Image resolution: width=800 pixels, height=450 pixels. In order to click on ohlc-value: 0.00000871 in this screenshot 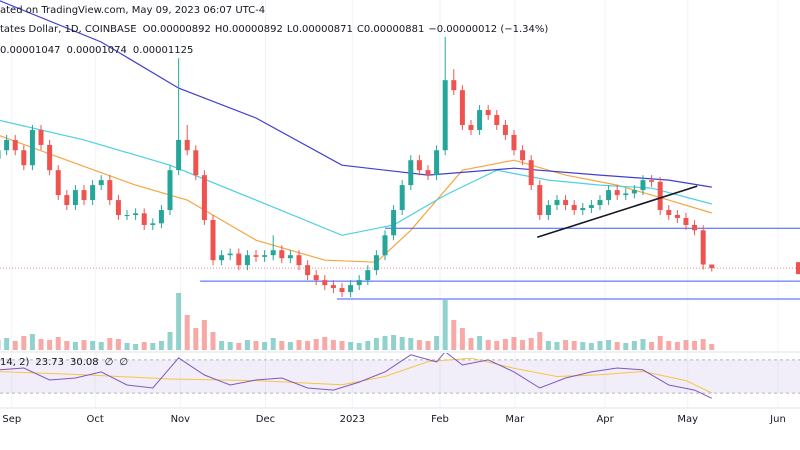, I will do `click(322, 29)`.